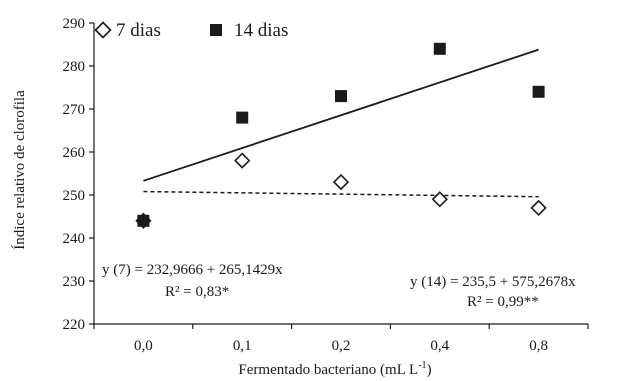  Describe the element at coordinates (192, 281) in the screenshot. I see `equation-7-dias: y (7) = 232,9666 + 265,1429x R² = 0,83*` at that location.